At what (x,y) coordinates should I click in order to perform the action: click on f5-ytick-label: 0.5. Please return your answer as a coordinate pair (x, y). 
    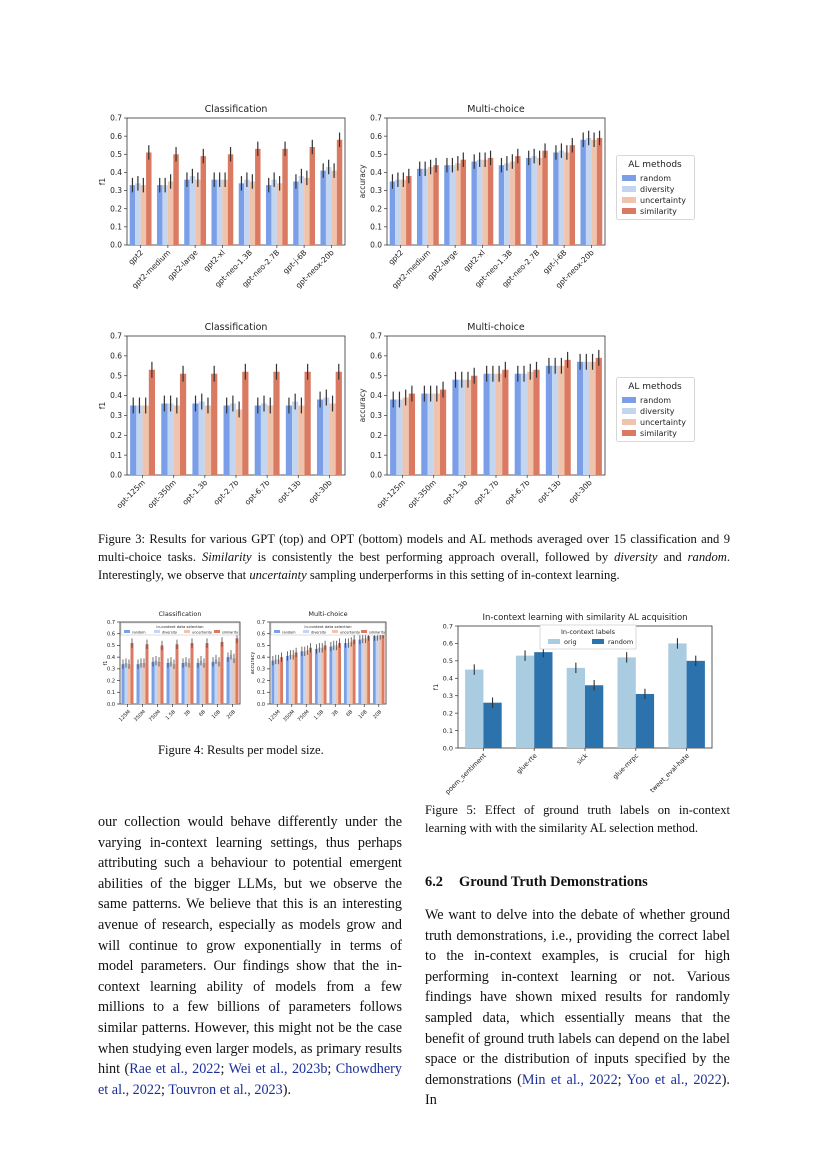
    Looking at the image, I should click on (448, 661).